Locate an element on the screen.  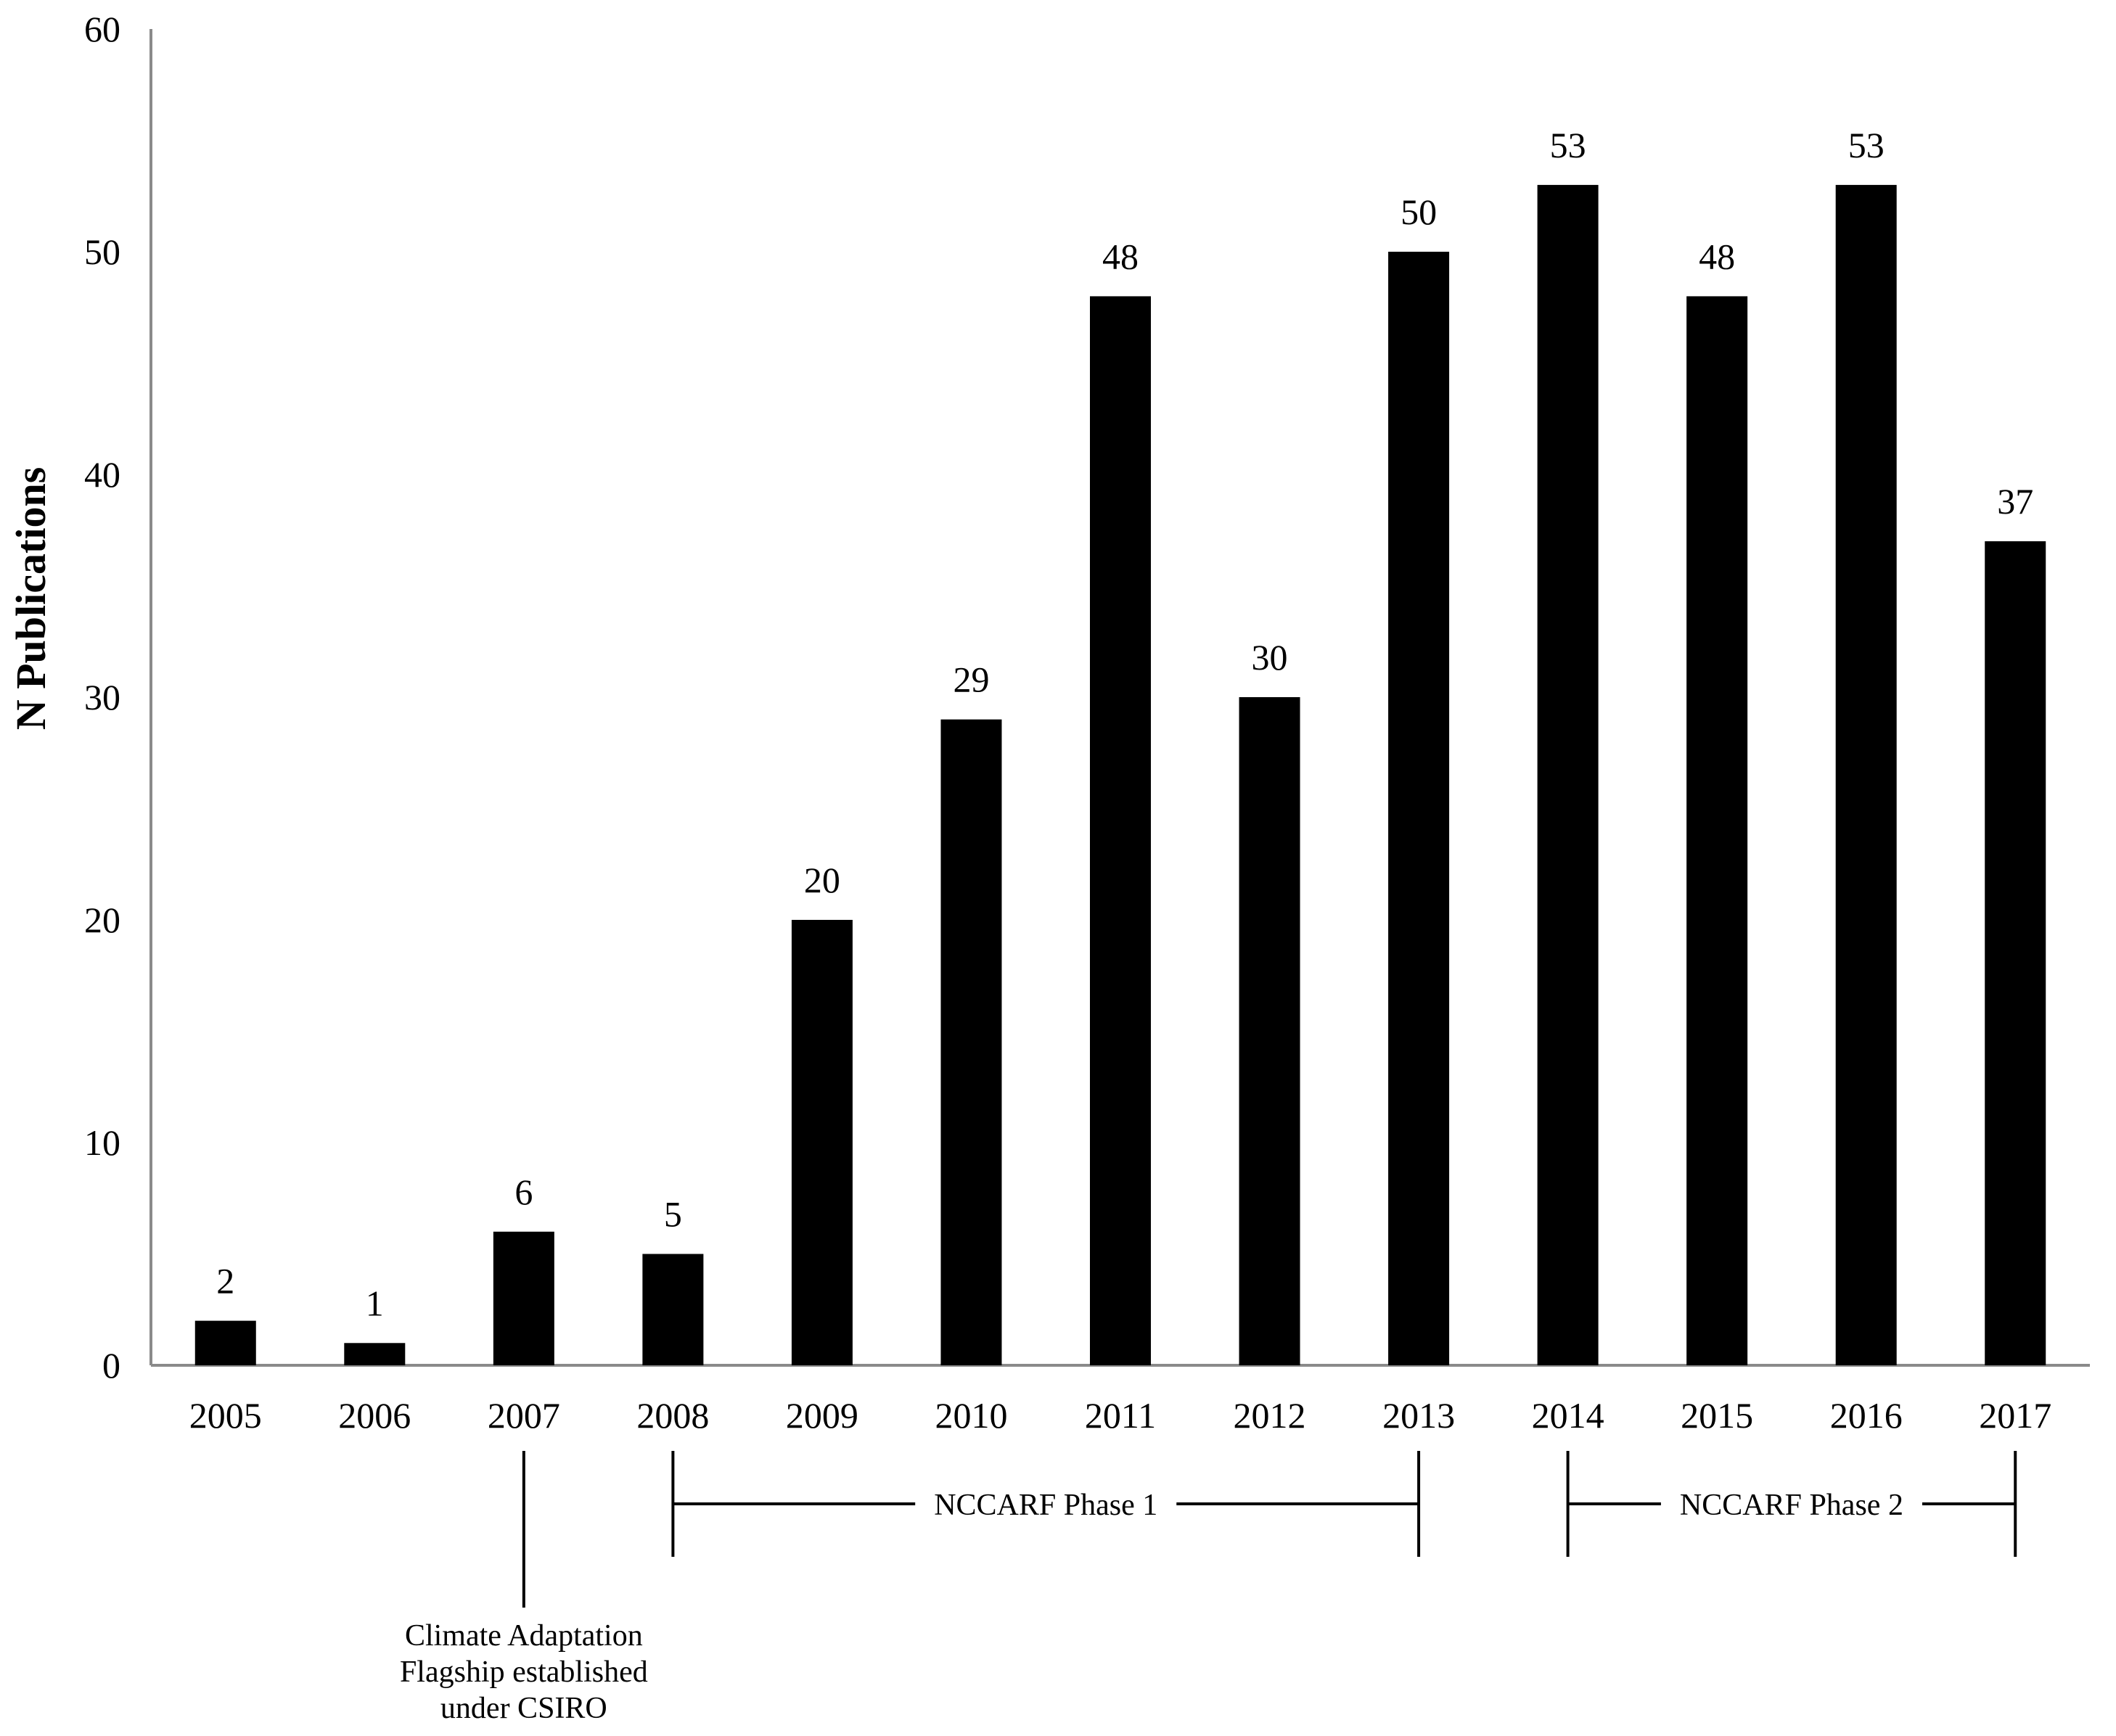
x-tick-label: 2012 is located at coordinates (1270, 1415).